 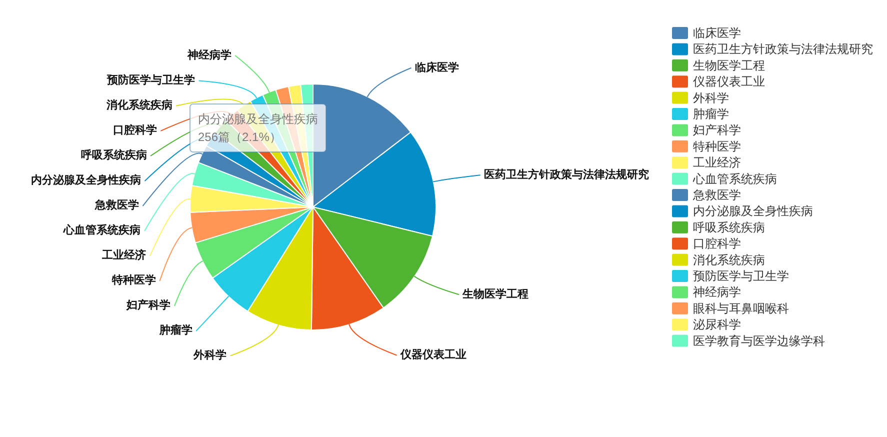 What do you see at coordinates (717, 33) in the screenshot?
I see `legend-label: 临床医学` at bounding box center [717, 33].